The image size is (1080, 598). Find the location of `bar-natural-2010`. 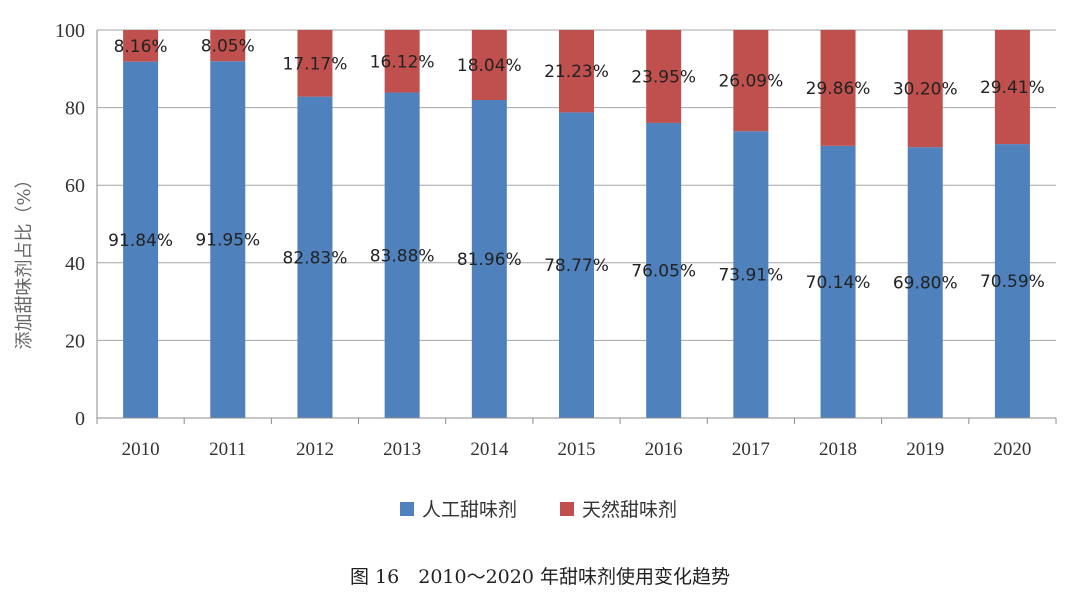

bar-natural-2010 is located at coordinates (141, 46).